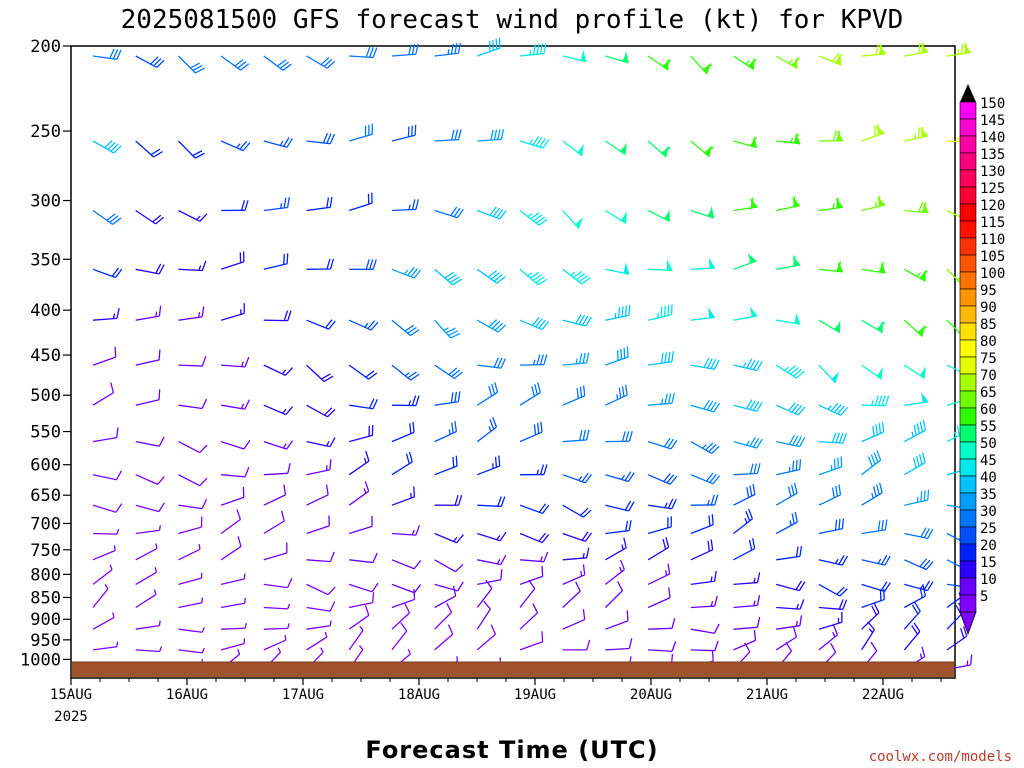 This screenshot has width=1024, height=768. I want to click on colorbar-label: 50, so click(988, 444).